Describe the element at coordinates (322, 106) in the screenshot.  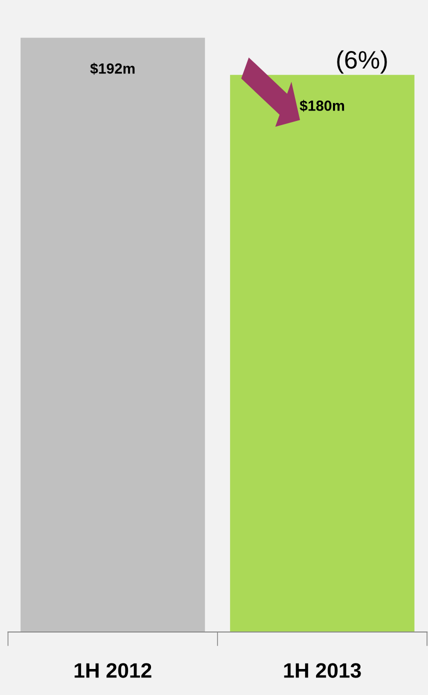
I see `data-label: $180m` at that location.